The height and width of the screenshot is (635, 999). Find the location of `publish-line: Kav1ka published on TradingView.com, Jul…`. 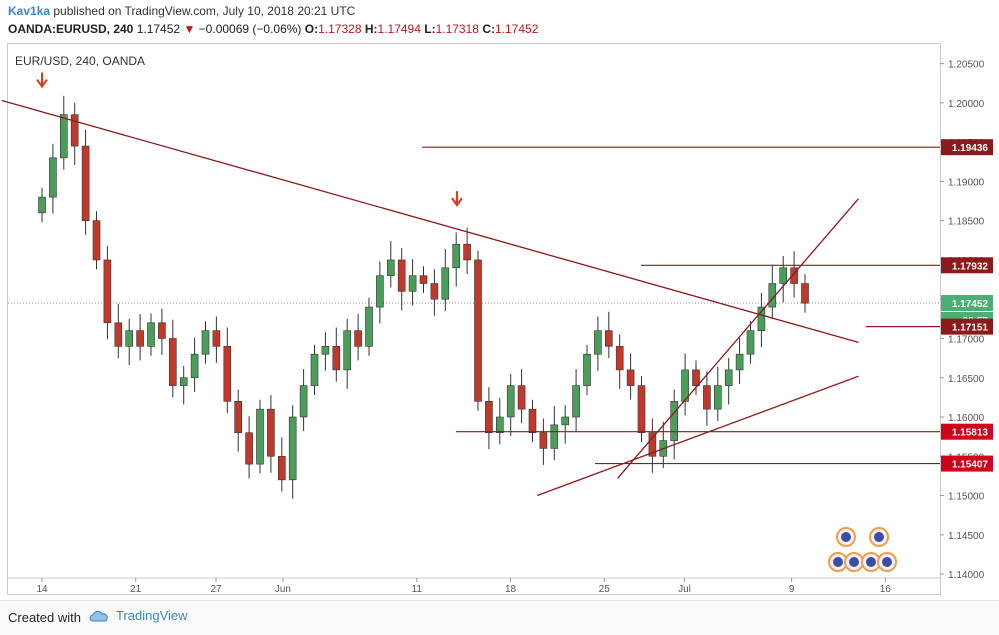

publish-line: Kav1ka published on TradingView.com, Jul… is located at coordinates (181, 11).